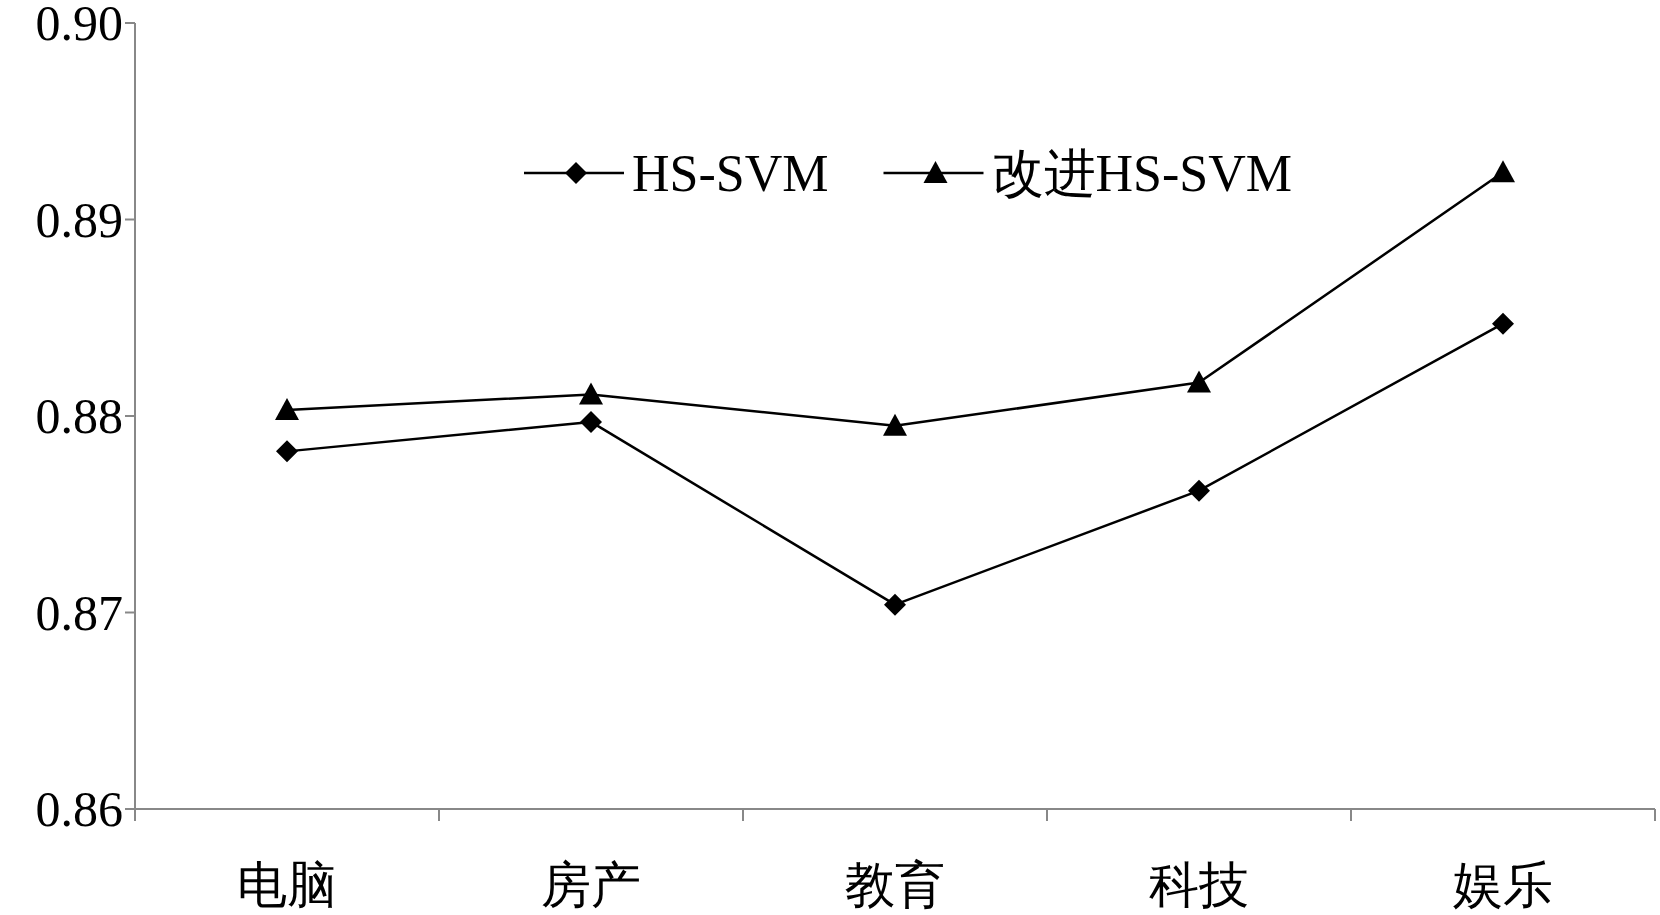 The width and height of the screenshot is (1660, 915). Describe the element at coordinates (1199, 885) in the screenshot. I see `x-tick-label: 科技` at that location.